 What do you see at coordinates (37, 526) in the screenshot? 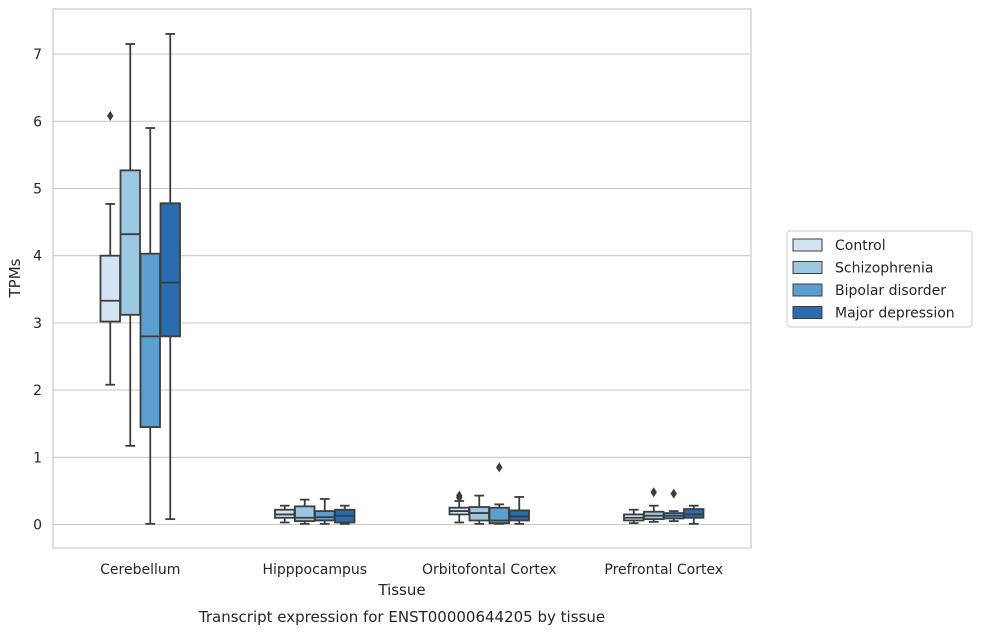
I see `y-tick-label: 0` at bounding box center [37, 526].